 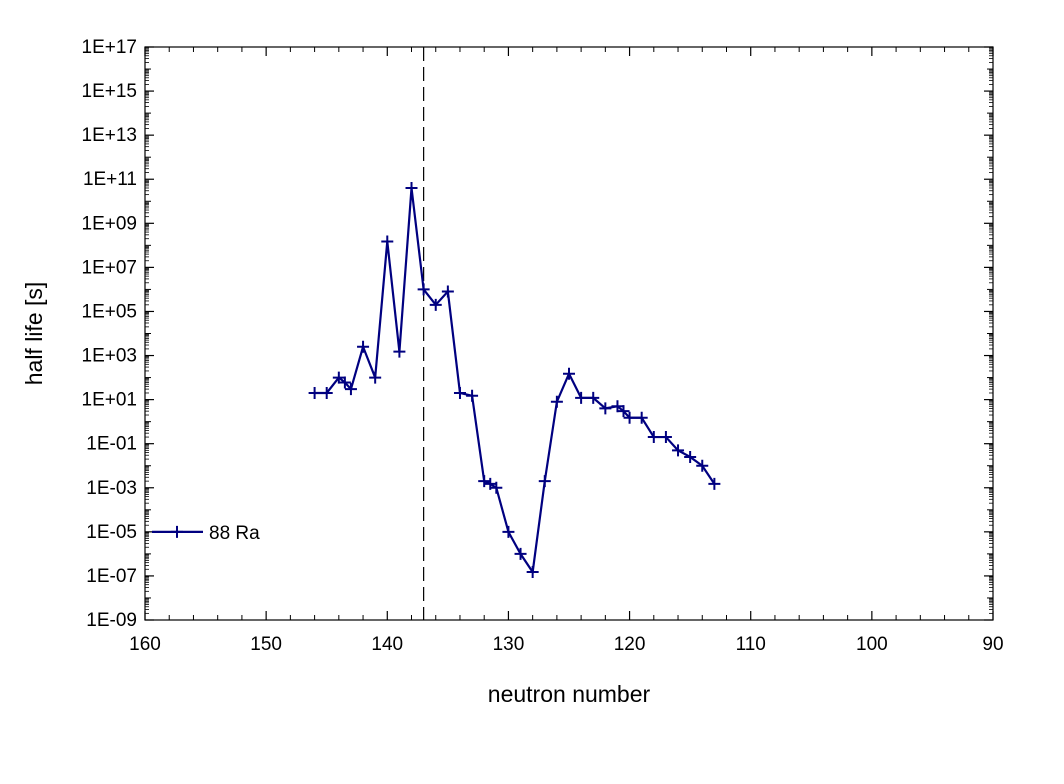 What do you see at coordinates (509, 644) in the screenshot?
I see `x-tick-label: 130` at bounding box center [509, 644].